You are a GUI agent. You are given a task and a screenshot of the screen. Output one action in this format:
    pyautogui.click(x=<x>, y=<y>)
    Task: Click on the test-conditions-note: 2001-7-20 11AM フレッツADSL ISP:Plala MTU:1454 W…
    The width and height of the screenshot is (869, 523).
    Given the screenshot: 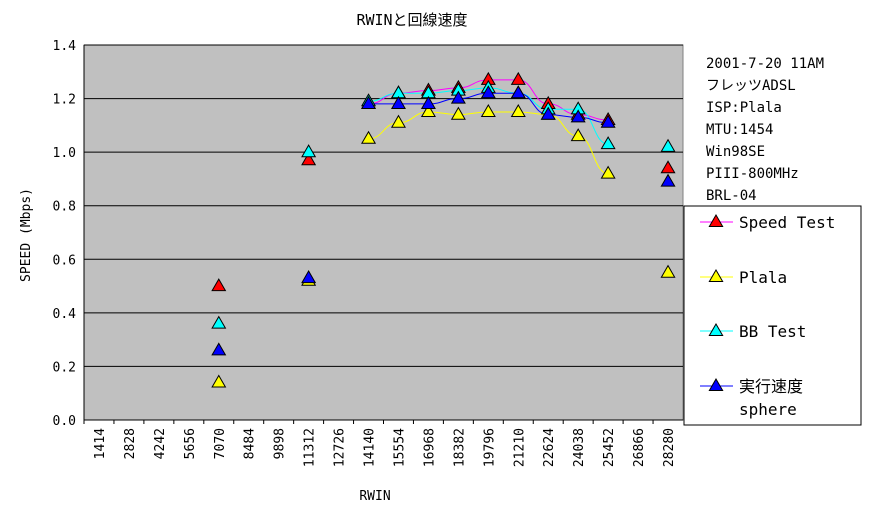 What is the action you would take?
    pyautogui.click(x=765, y=130)
    